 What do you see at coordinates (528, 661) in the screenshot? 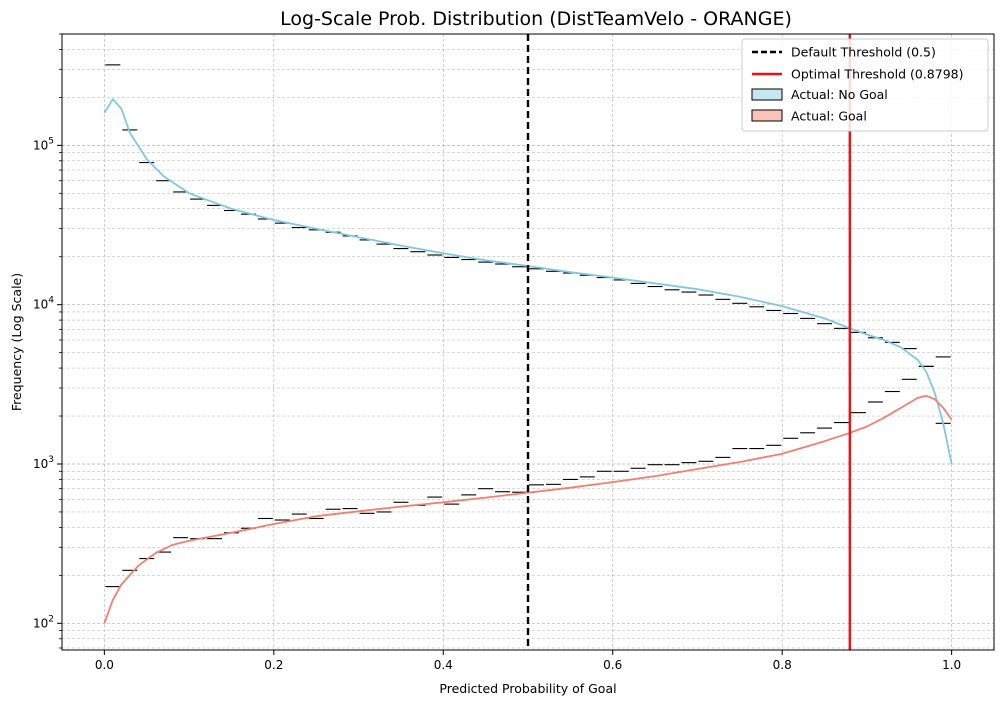
I see `x-axis-ticks: 0.0 0.2 0.4 0.6 0.8 1.0` at bounding box center [528, 661].